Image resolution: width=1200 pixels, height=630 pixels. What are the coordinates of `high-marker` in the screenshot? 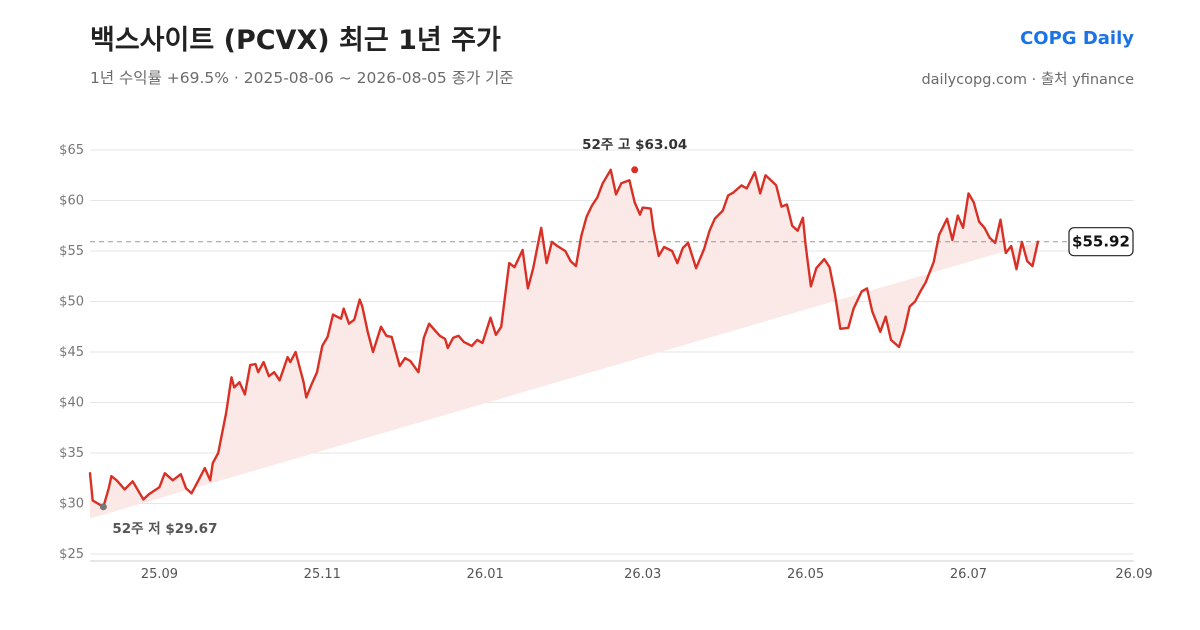 It's located at (635, 170).